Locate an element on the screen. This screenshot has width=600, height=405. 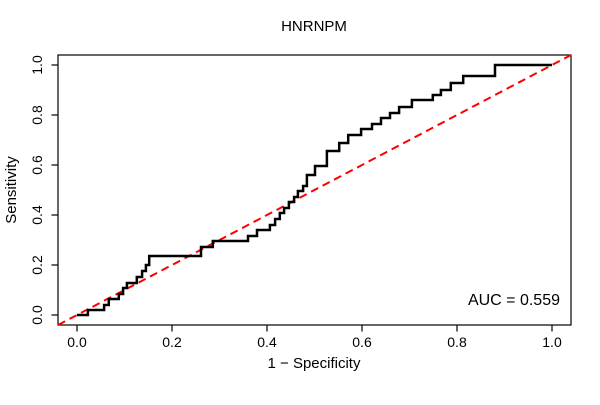
x-tick-label: 0.4 is located at coordinates (267, 342).